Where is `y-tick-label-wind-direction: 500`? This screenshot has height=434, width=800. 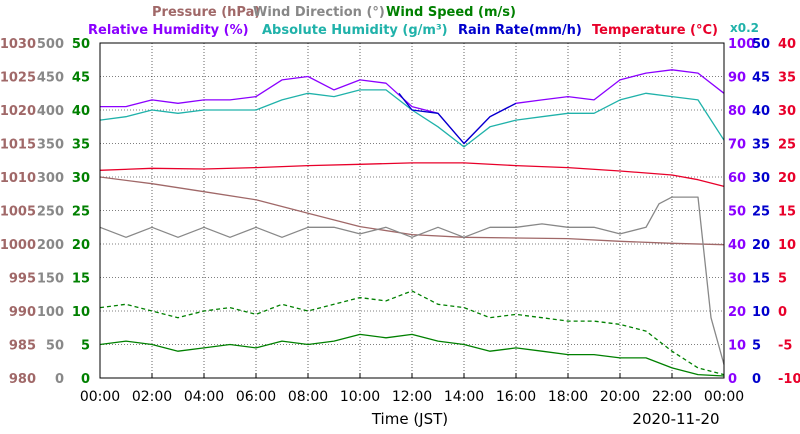 y-tick-label-wind-direction: 500 is located at coordinates (50, 44).